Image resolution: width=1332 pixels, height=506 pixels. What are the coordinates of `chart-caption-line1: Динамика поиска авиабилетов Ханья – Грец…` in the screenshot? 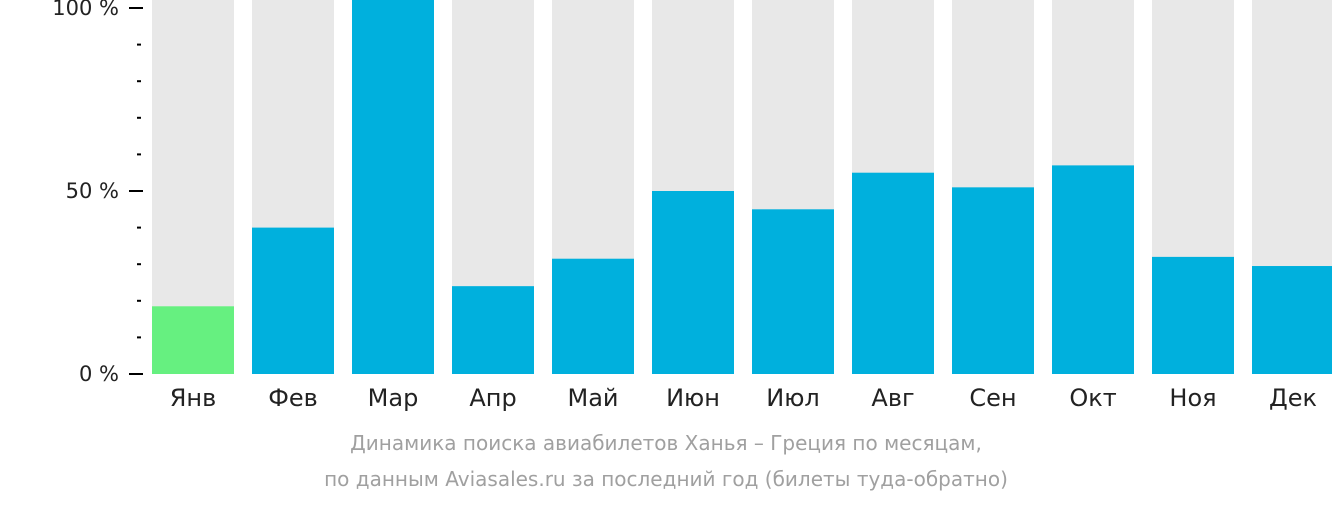 It's located at (666, 443).